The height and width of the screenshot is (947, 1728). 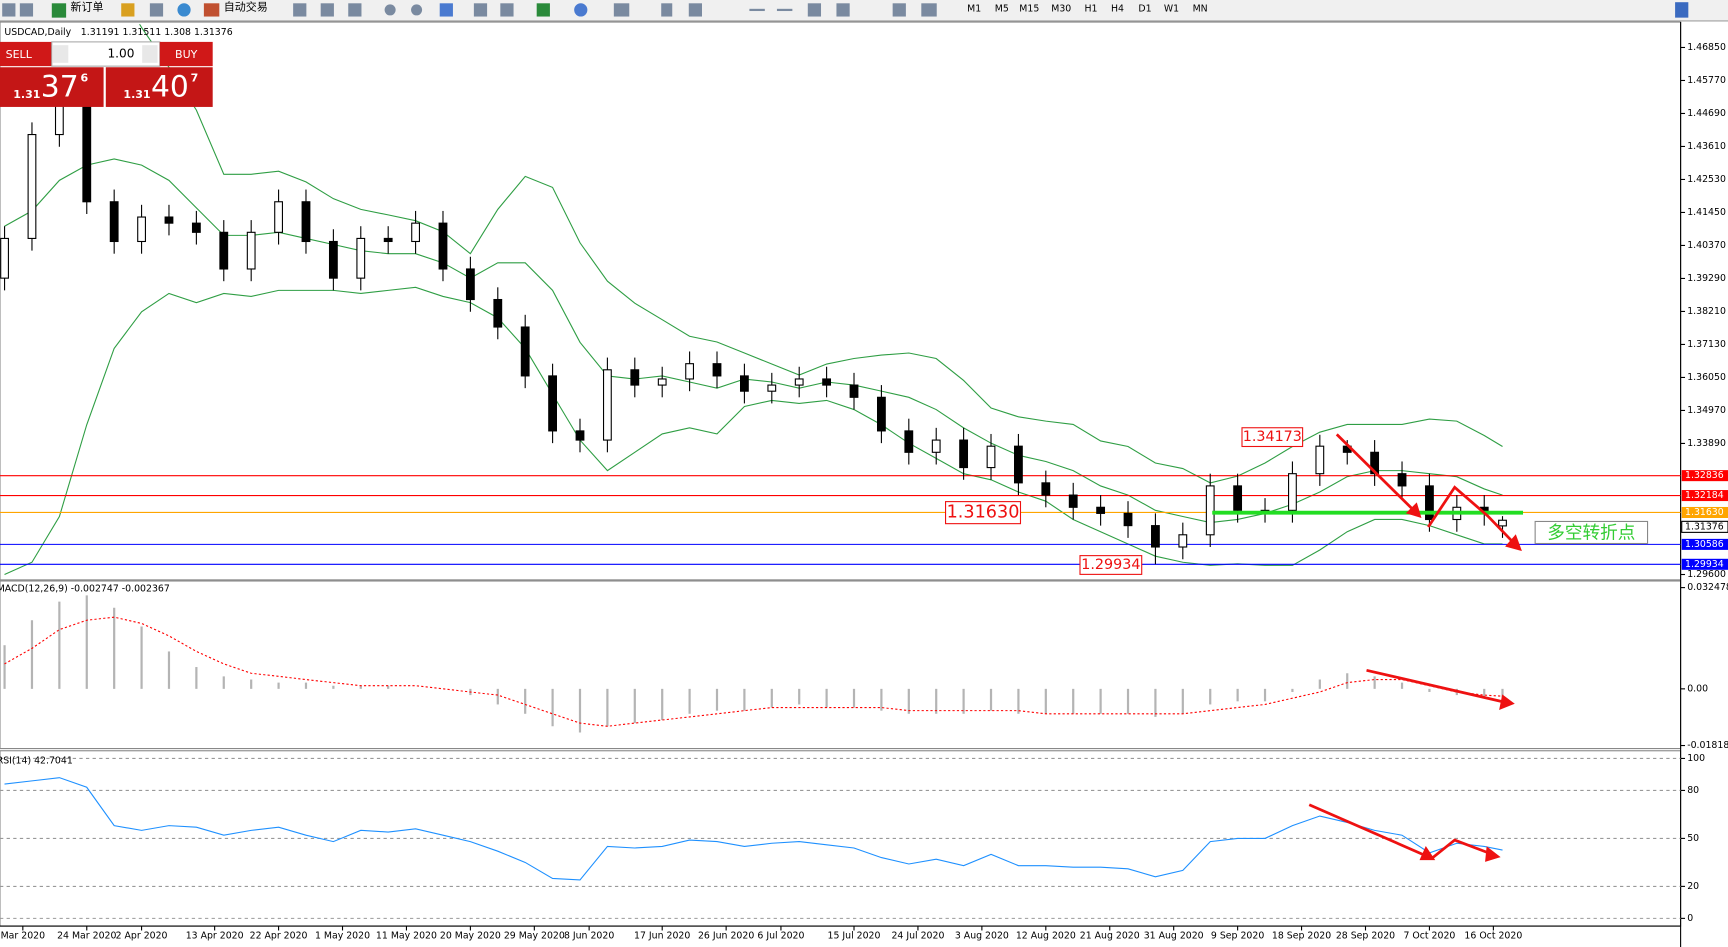 I want to click on buy-button, so click(x=186, y=54).